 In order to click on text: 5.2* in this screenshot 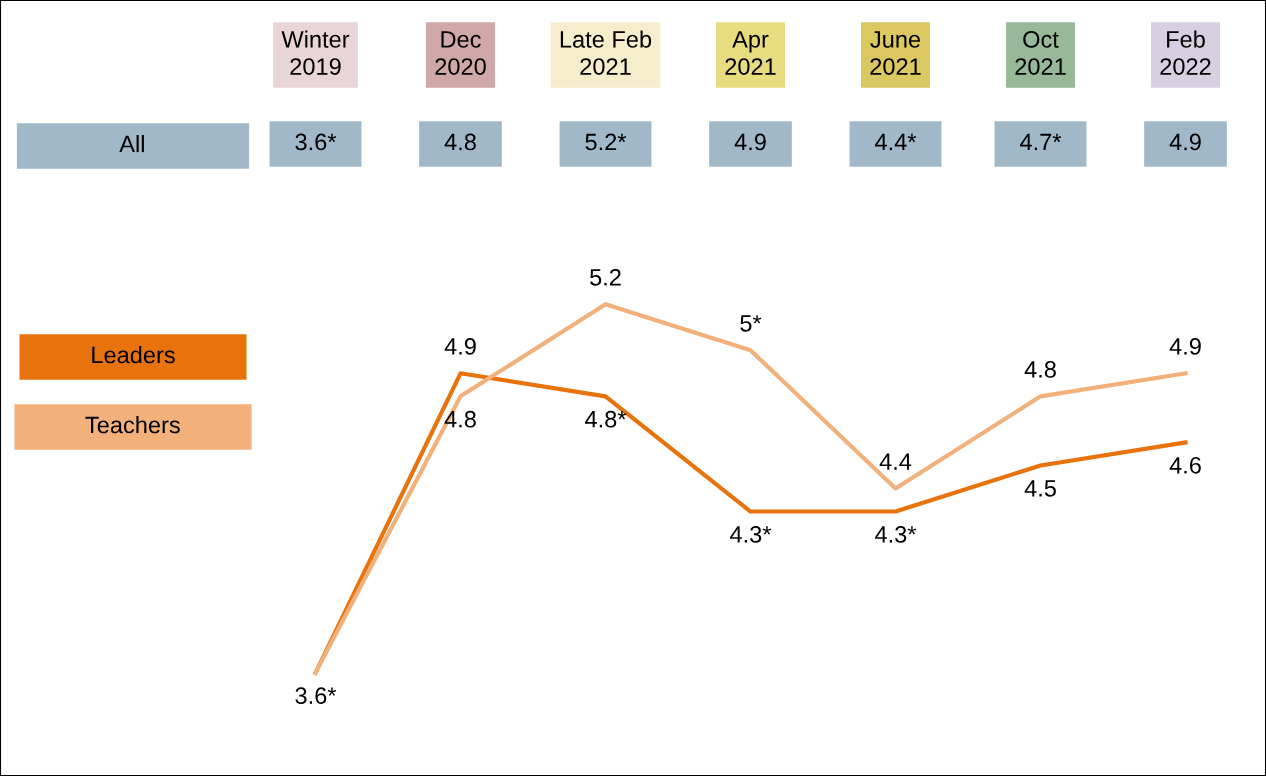, I will do `click(606, 142)`.